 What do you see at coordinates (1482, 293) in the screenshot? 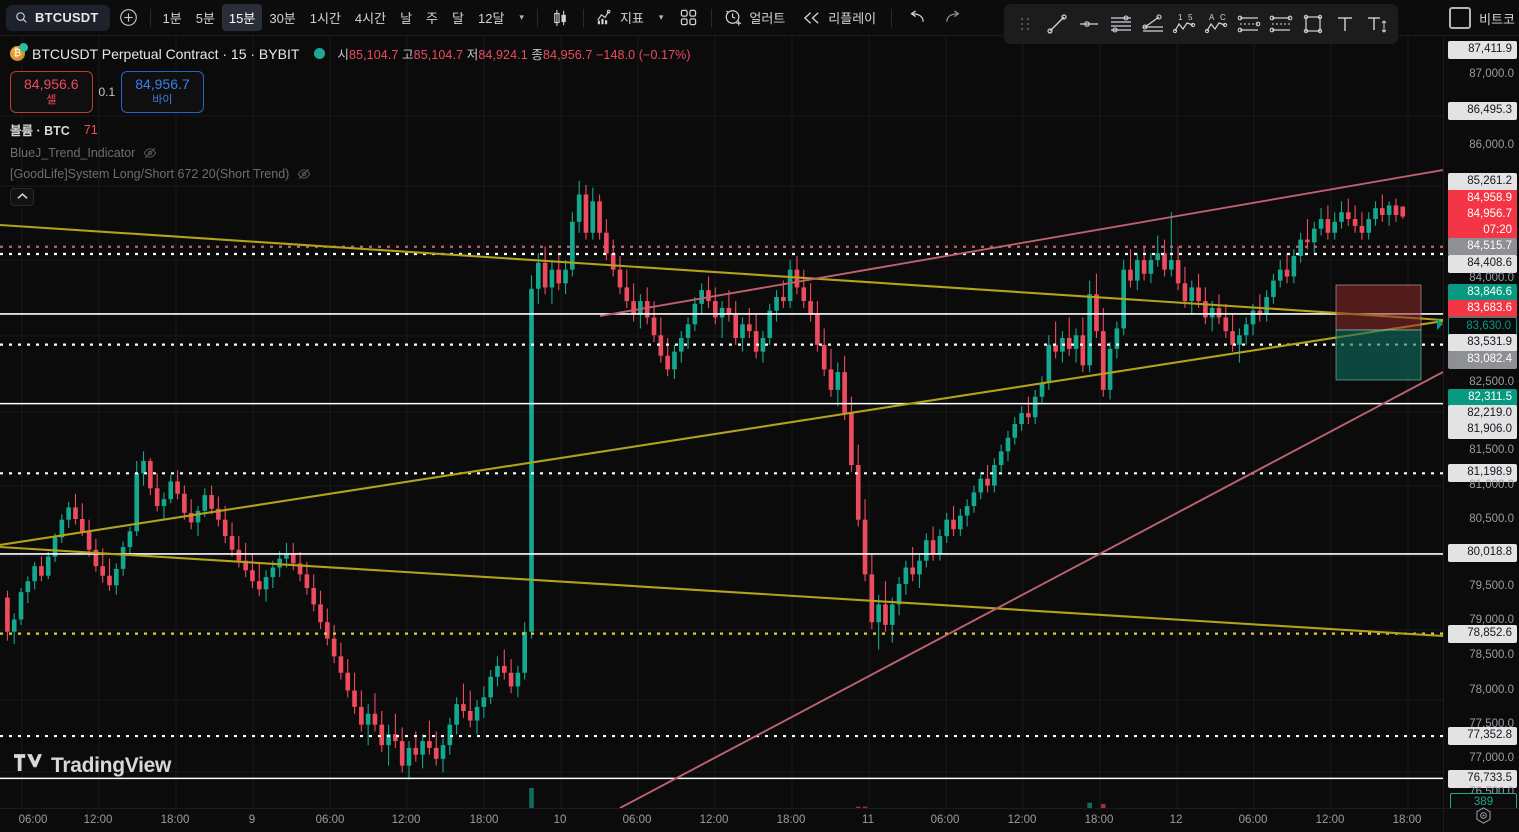
I see `price-label-838466: 83,846.6` at bounding box center [1482, 293].